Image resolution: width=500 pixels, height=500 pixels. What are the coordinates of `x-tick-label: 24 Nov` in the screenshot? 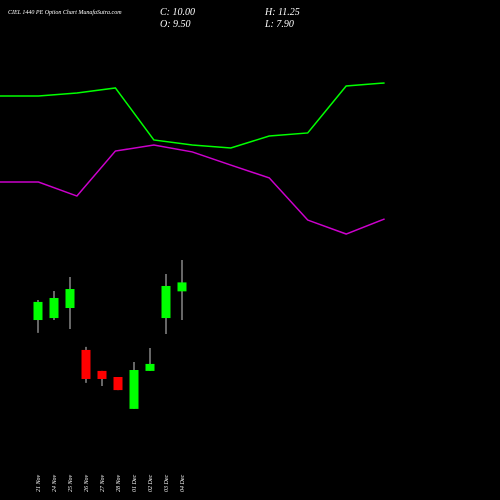 It's located at (54, 483).